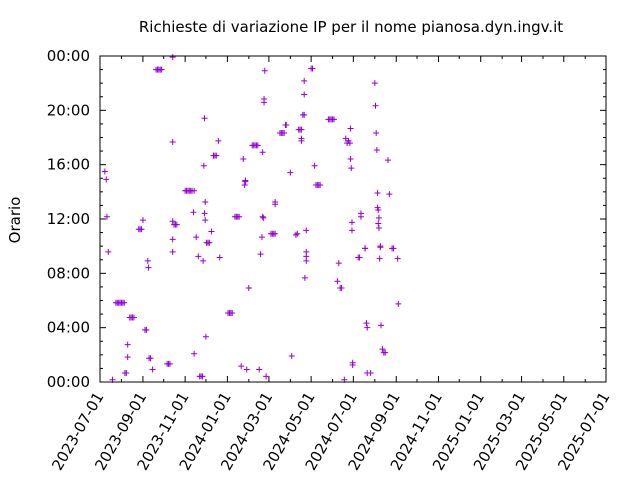  I want to click on y-tick-label: 04:00, so click(68, 328).